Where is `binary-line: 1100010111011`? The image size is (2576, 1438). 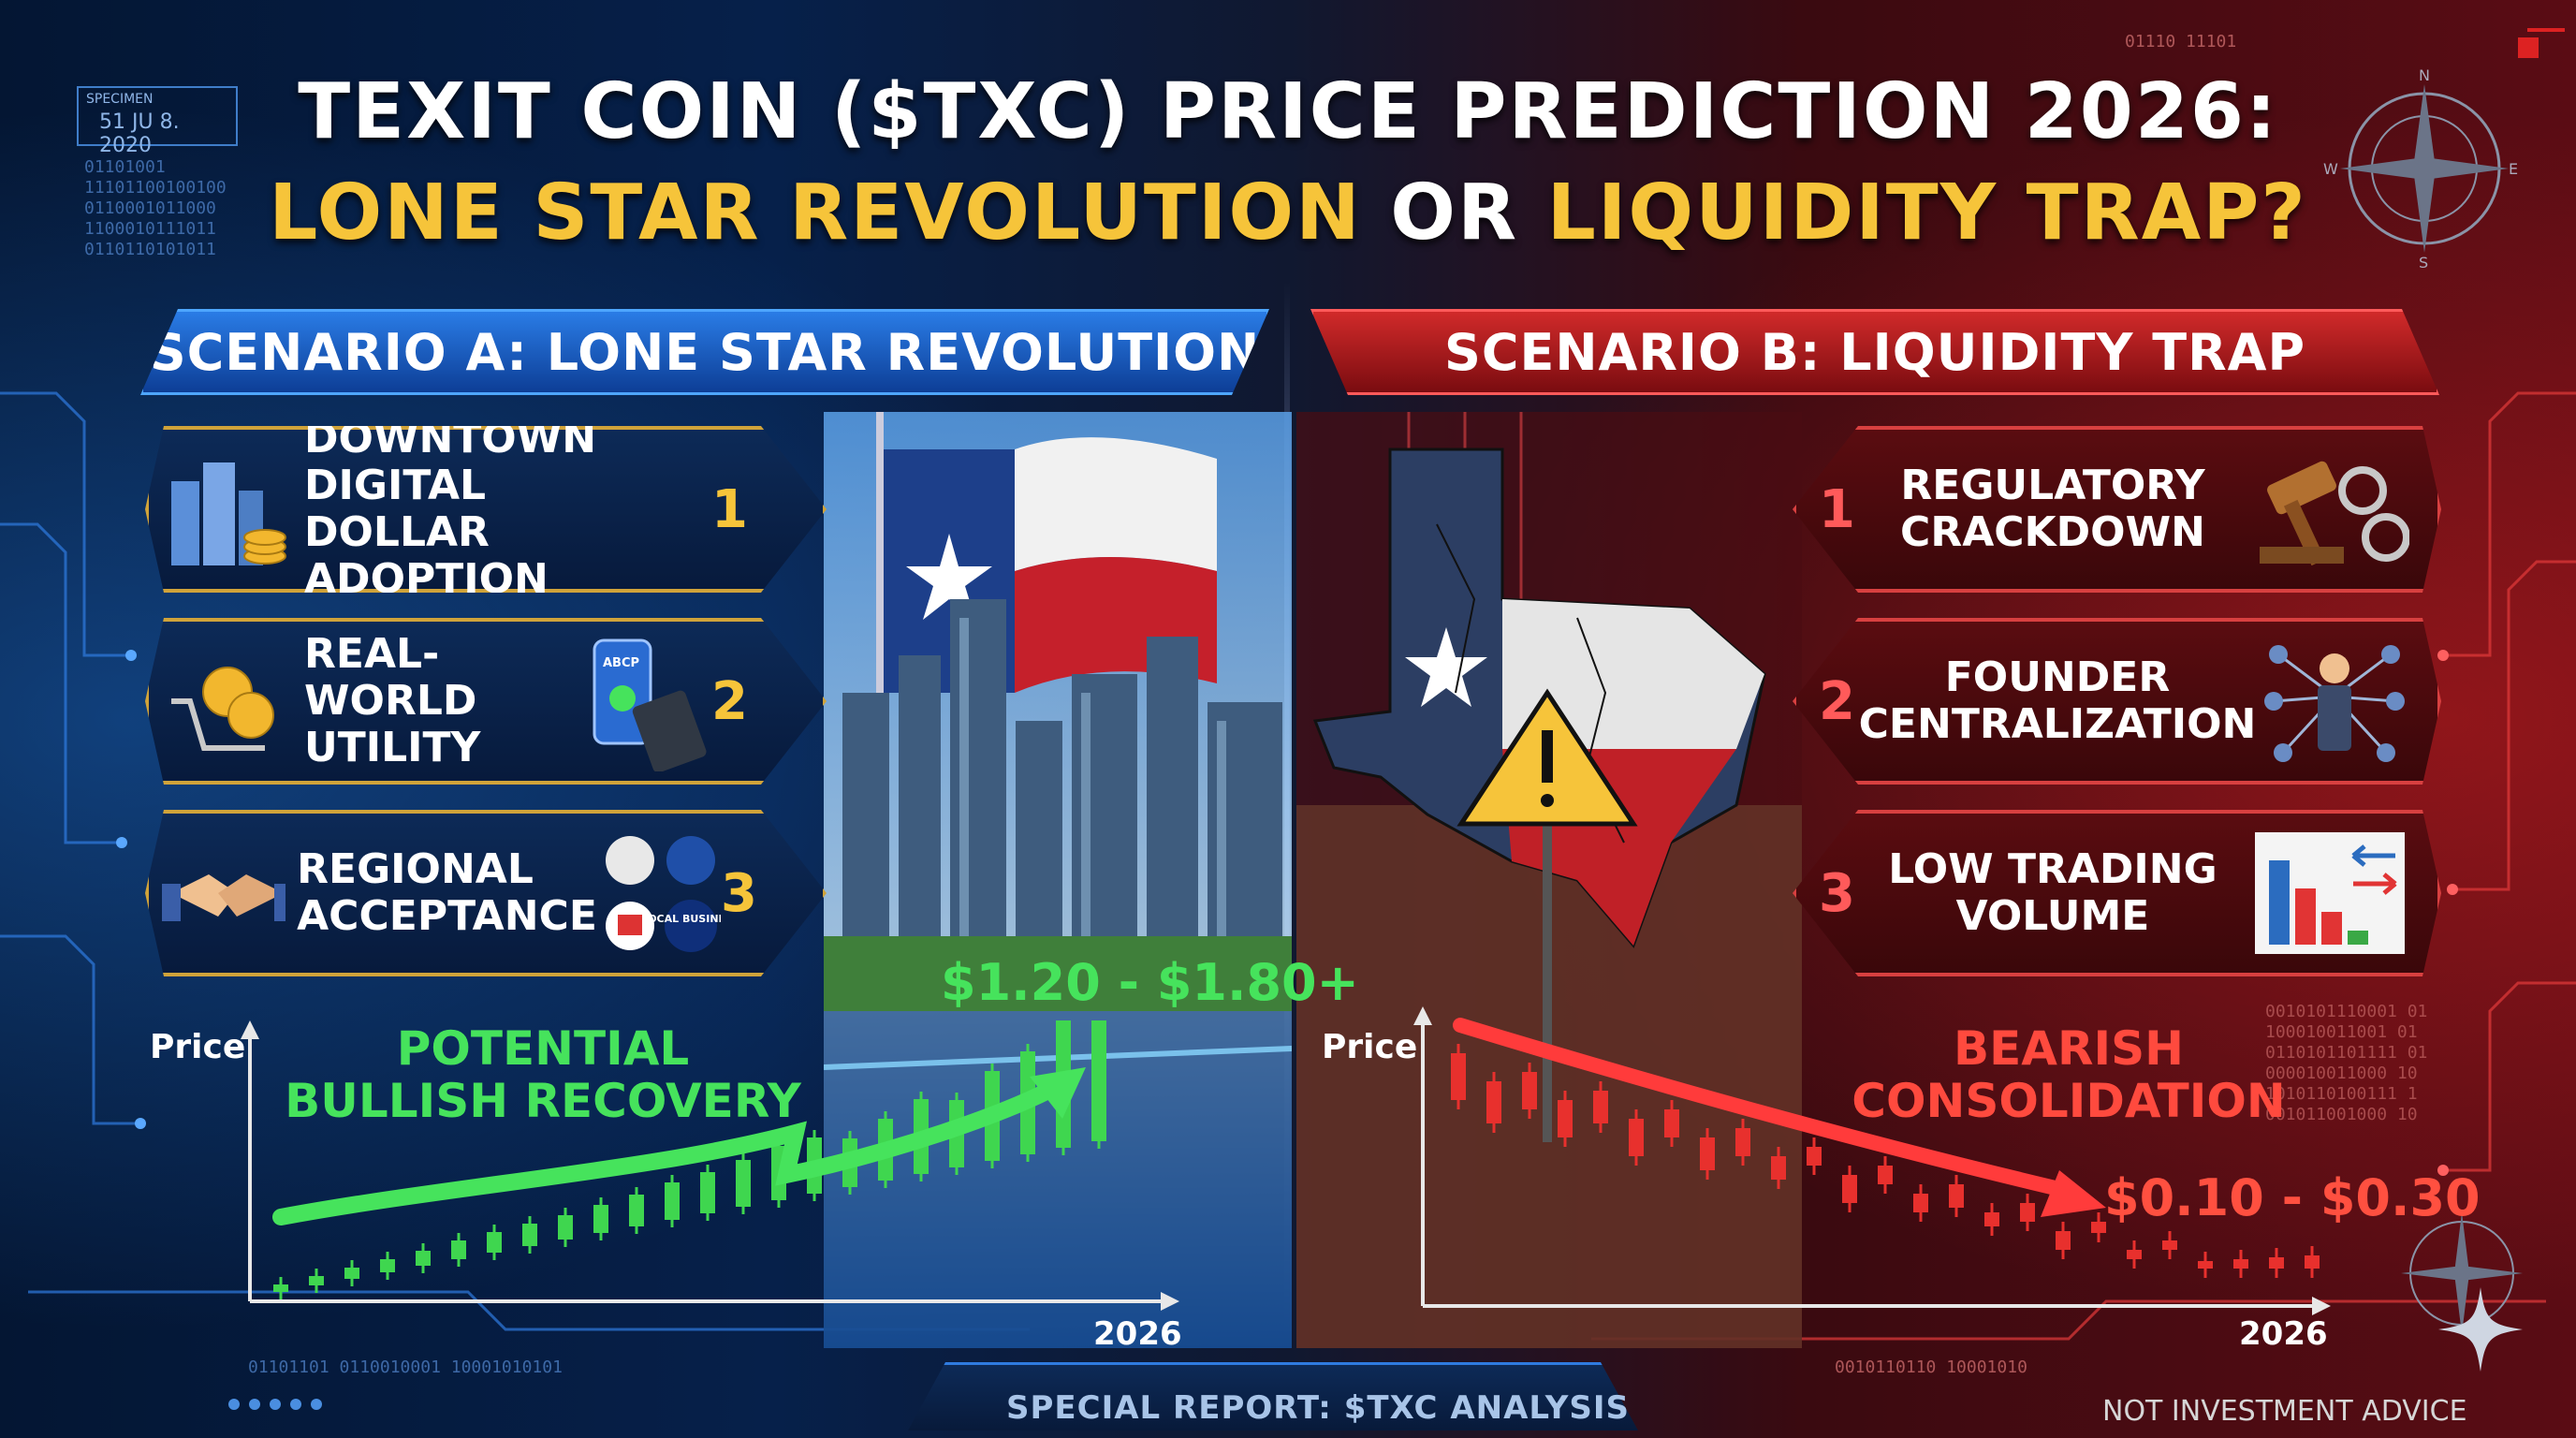 binary-line: 1100010111011 is located at coordinates (150, 229).